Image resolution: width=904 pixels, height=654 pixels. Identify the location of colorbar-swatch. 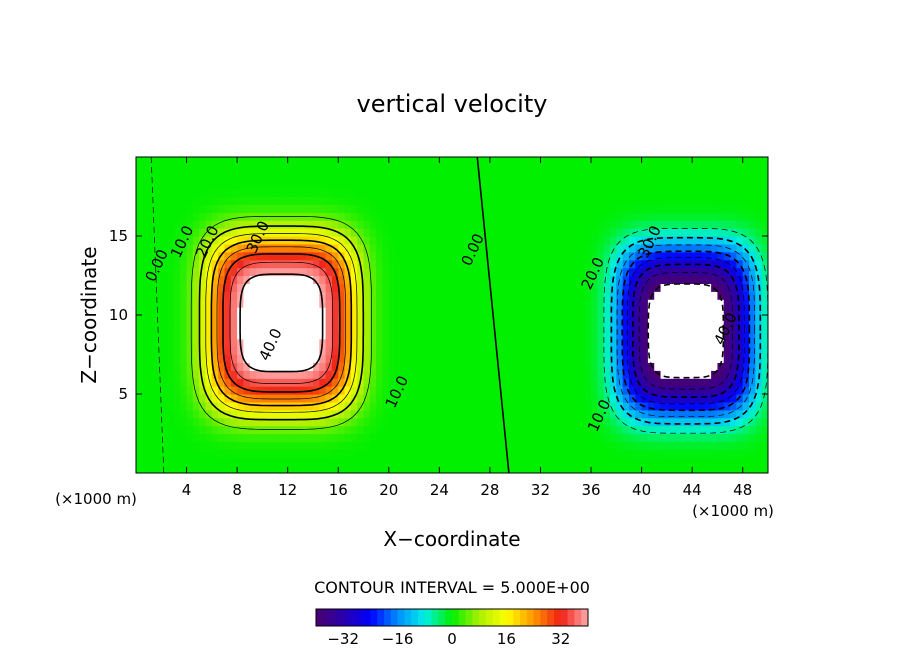
(510, 617).